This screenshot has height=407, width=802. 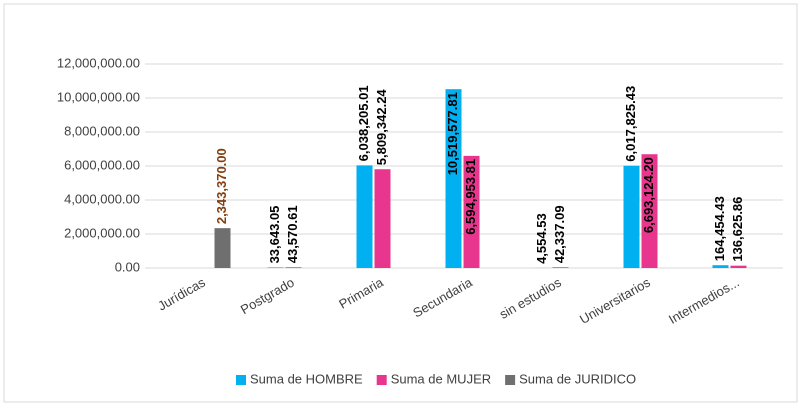 What do you see at coordinates (363, 123) in the screenshot?
I see `data-label: 6,038,205.01` at bounding box center [363, 123].